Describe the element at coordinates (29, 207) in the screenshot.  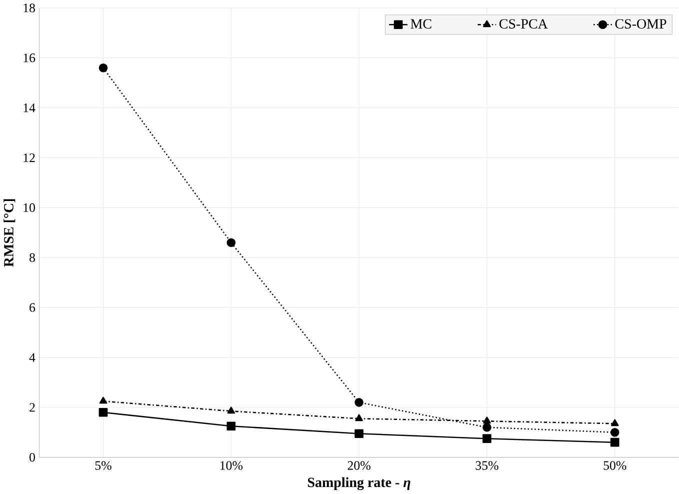
I see `y-tick-label: 10` at that location.